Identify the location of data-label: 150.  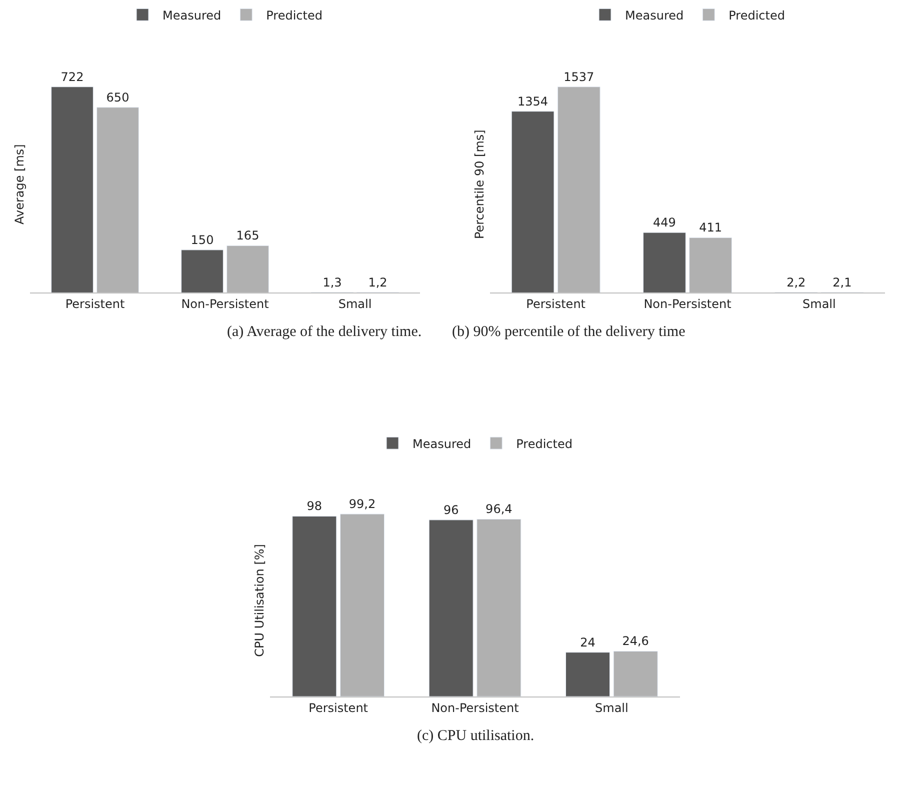
(202, 239).